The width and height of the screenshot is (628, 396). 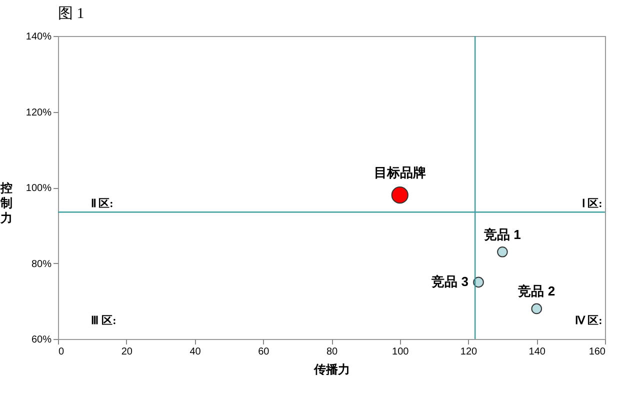 What do you see at coordinates (6, 203) in the screenshot?
I see `y-axis-title: 控制力` at bounding box center [6, 203].